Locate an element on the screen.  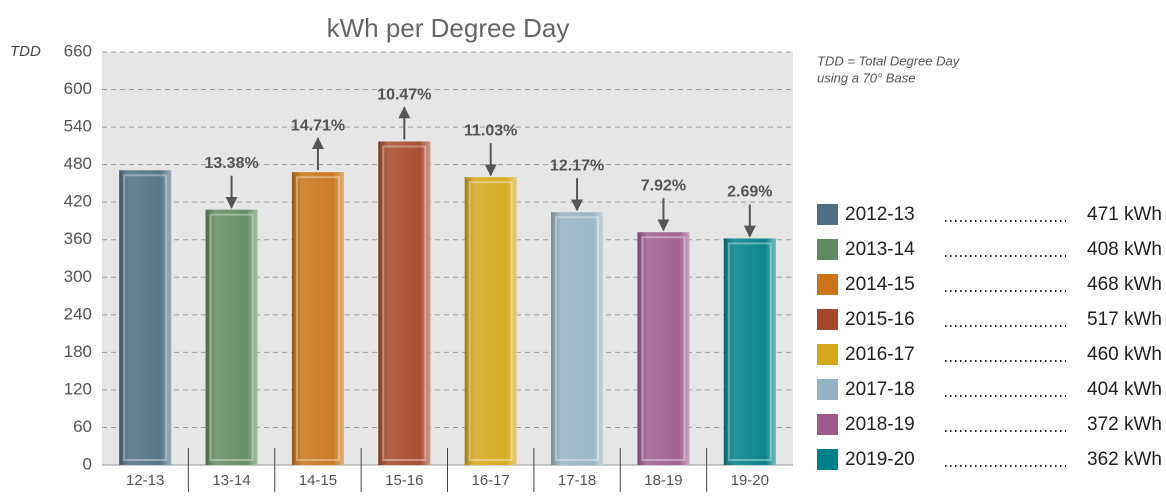
x-tick-label: 15-16 is located at coordinates (404, 480).